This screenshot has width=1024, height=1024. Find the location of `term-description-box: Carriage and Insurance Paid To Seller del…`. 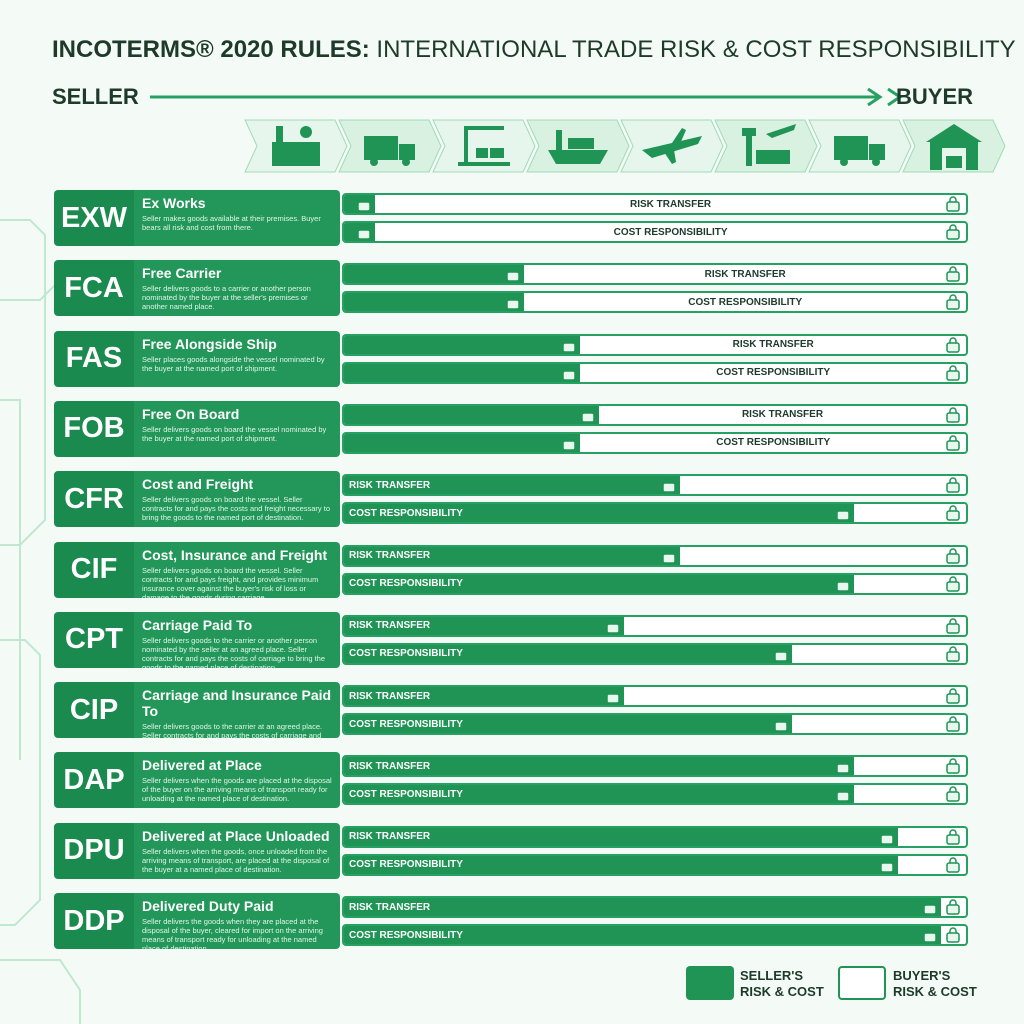

term-description-box: Carriage and Insurance Paid To Seller del… is located at coordinates (237, 710).